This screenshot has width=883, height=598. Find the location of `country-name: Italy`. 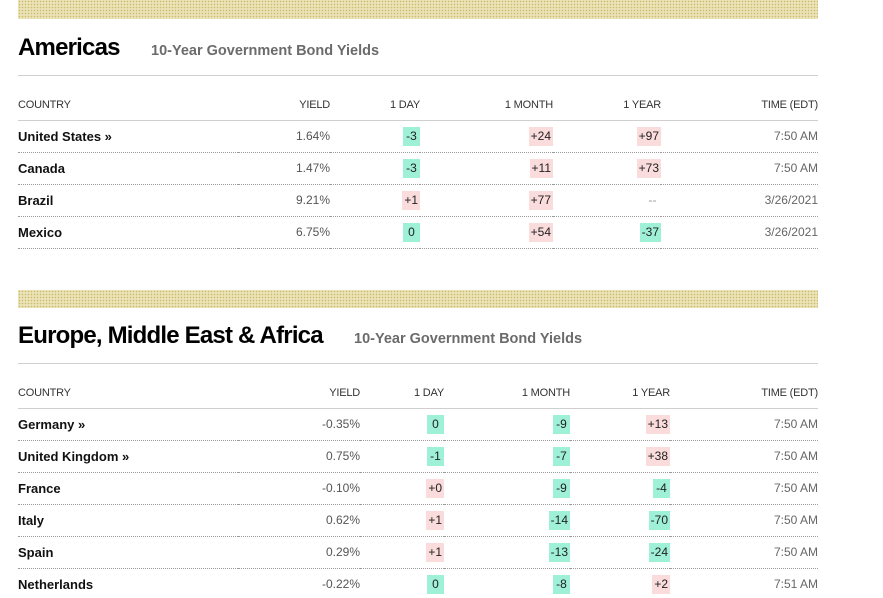

country-name: Italy is located at coordinates (128, 520).